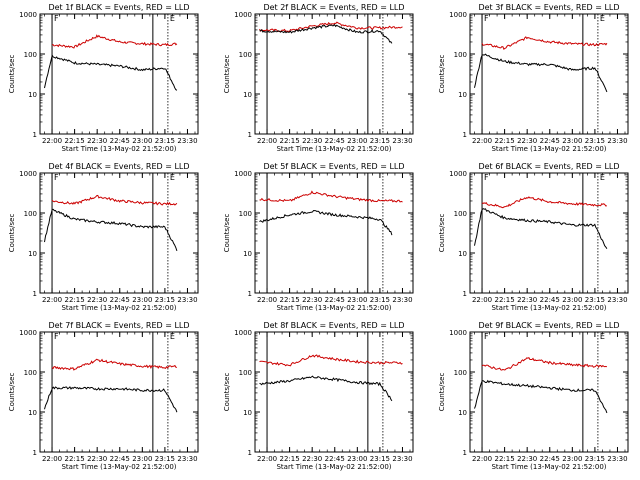  I want to click on chart-title: Det 1f BLACK = Events, RED = LLD, so click(118, 7).